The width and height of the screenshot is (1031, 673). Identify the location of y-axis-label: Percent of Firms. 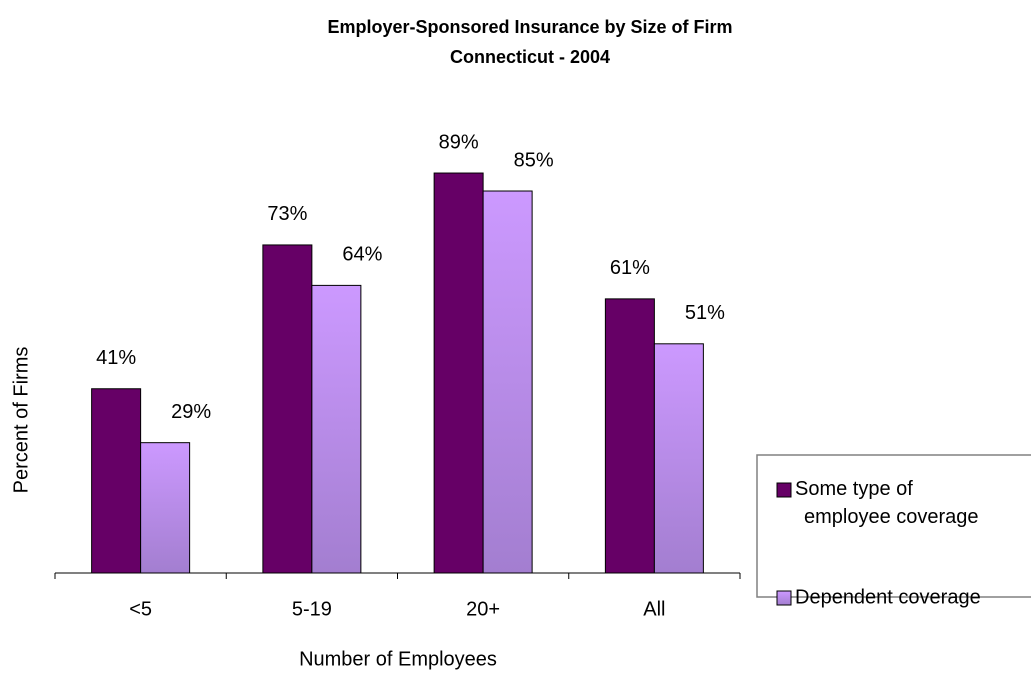
(21, 420).